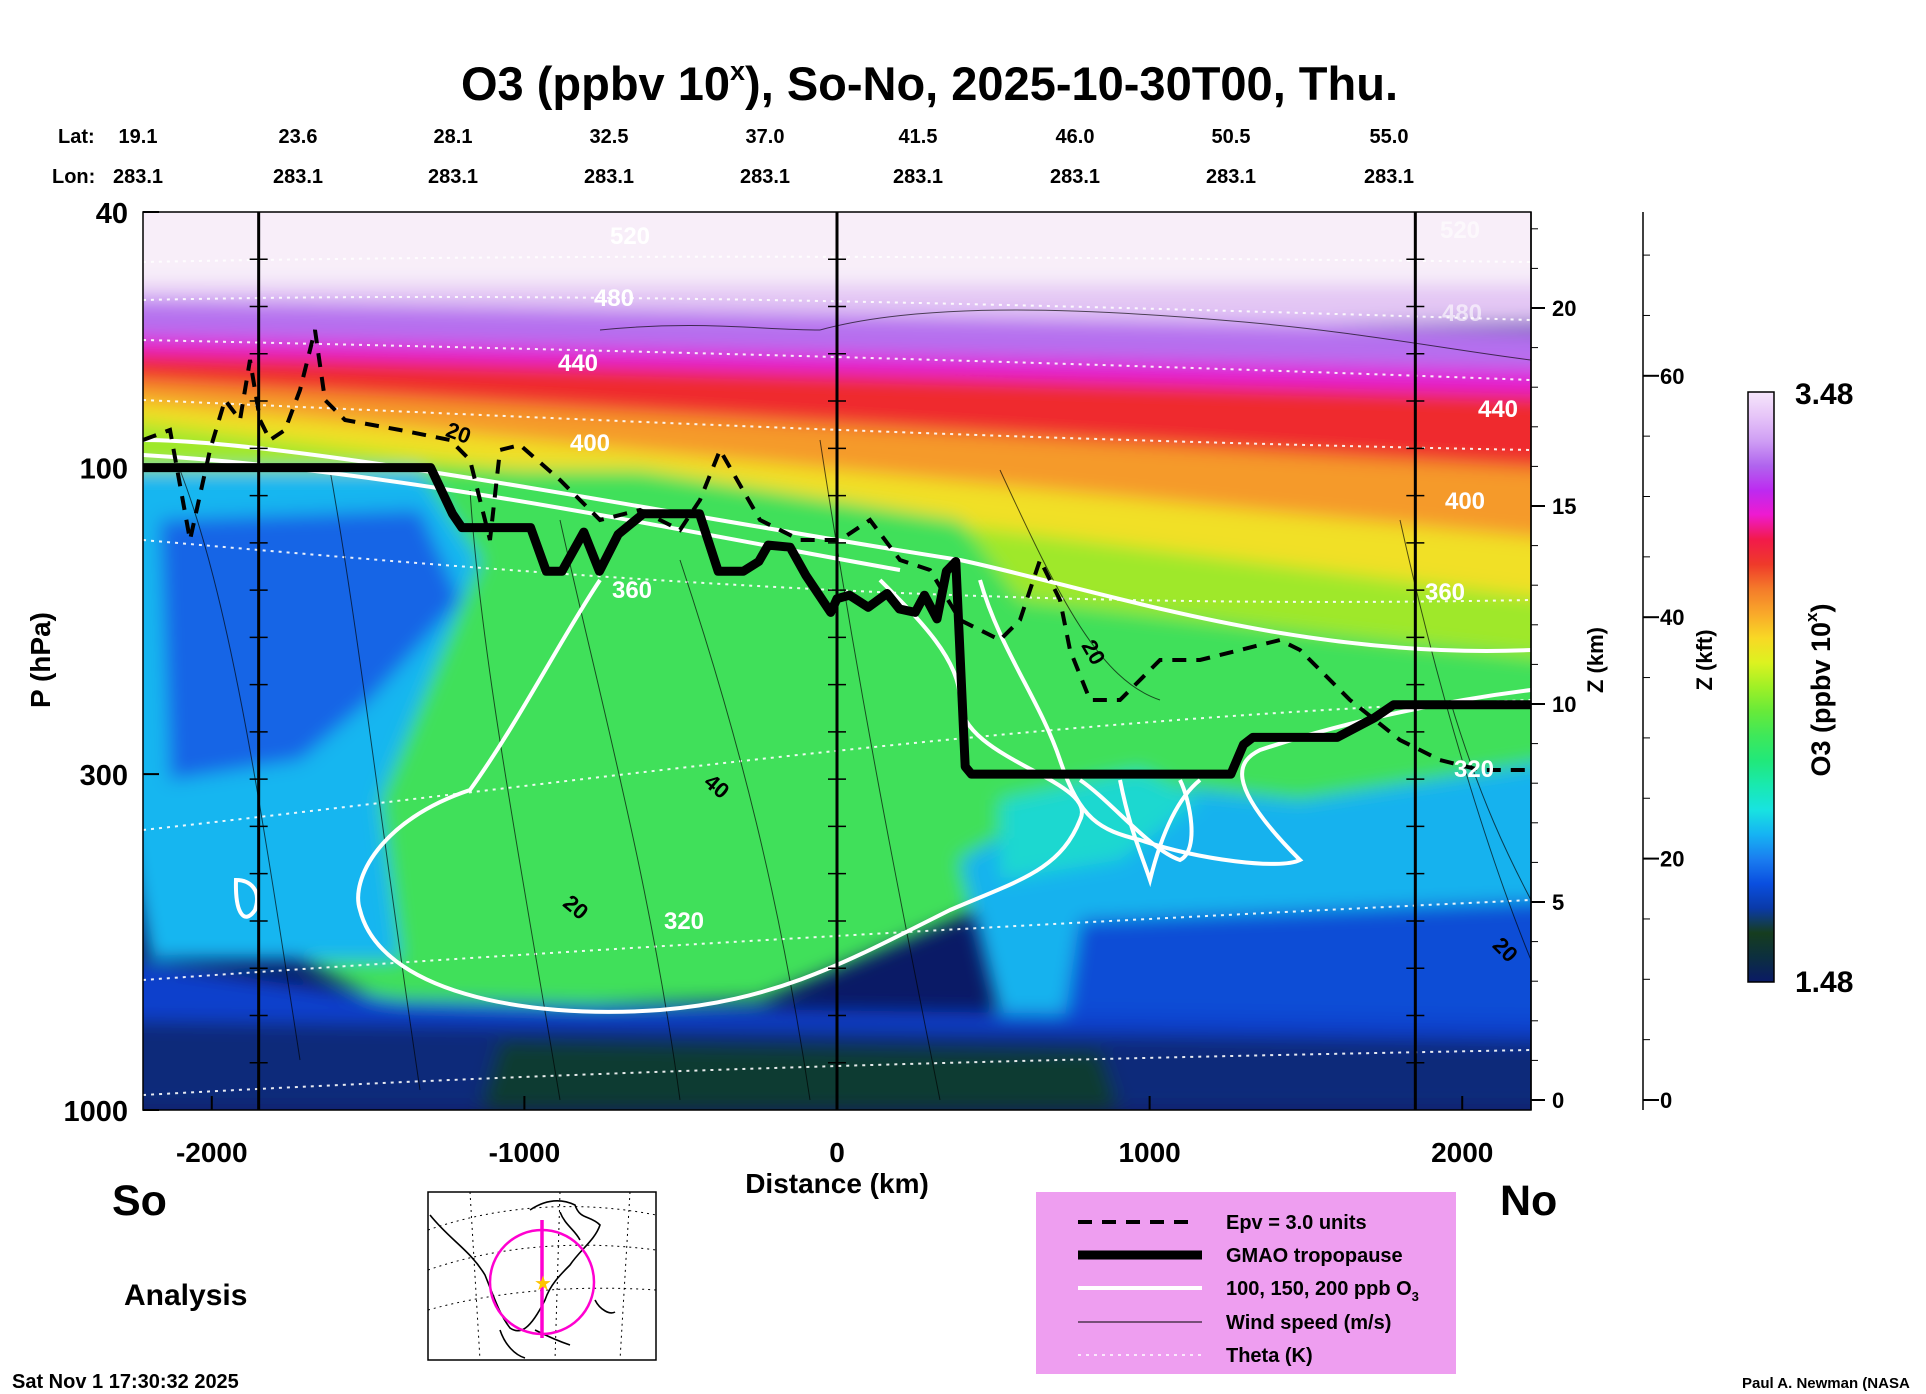  What do you see at coordinates (543, 1284) in the screenshot?
I see `inset-center-star-icon: ★` at bounding box center [543, 1284].